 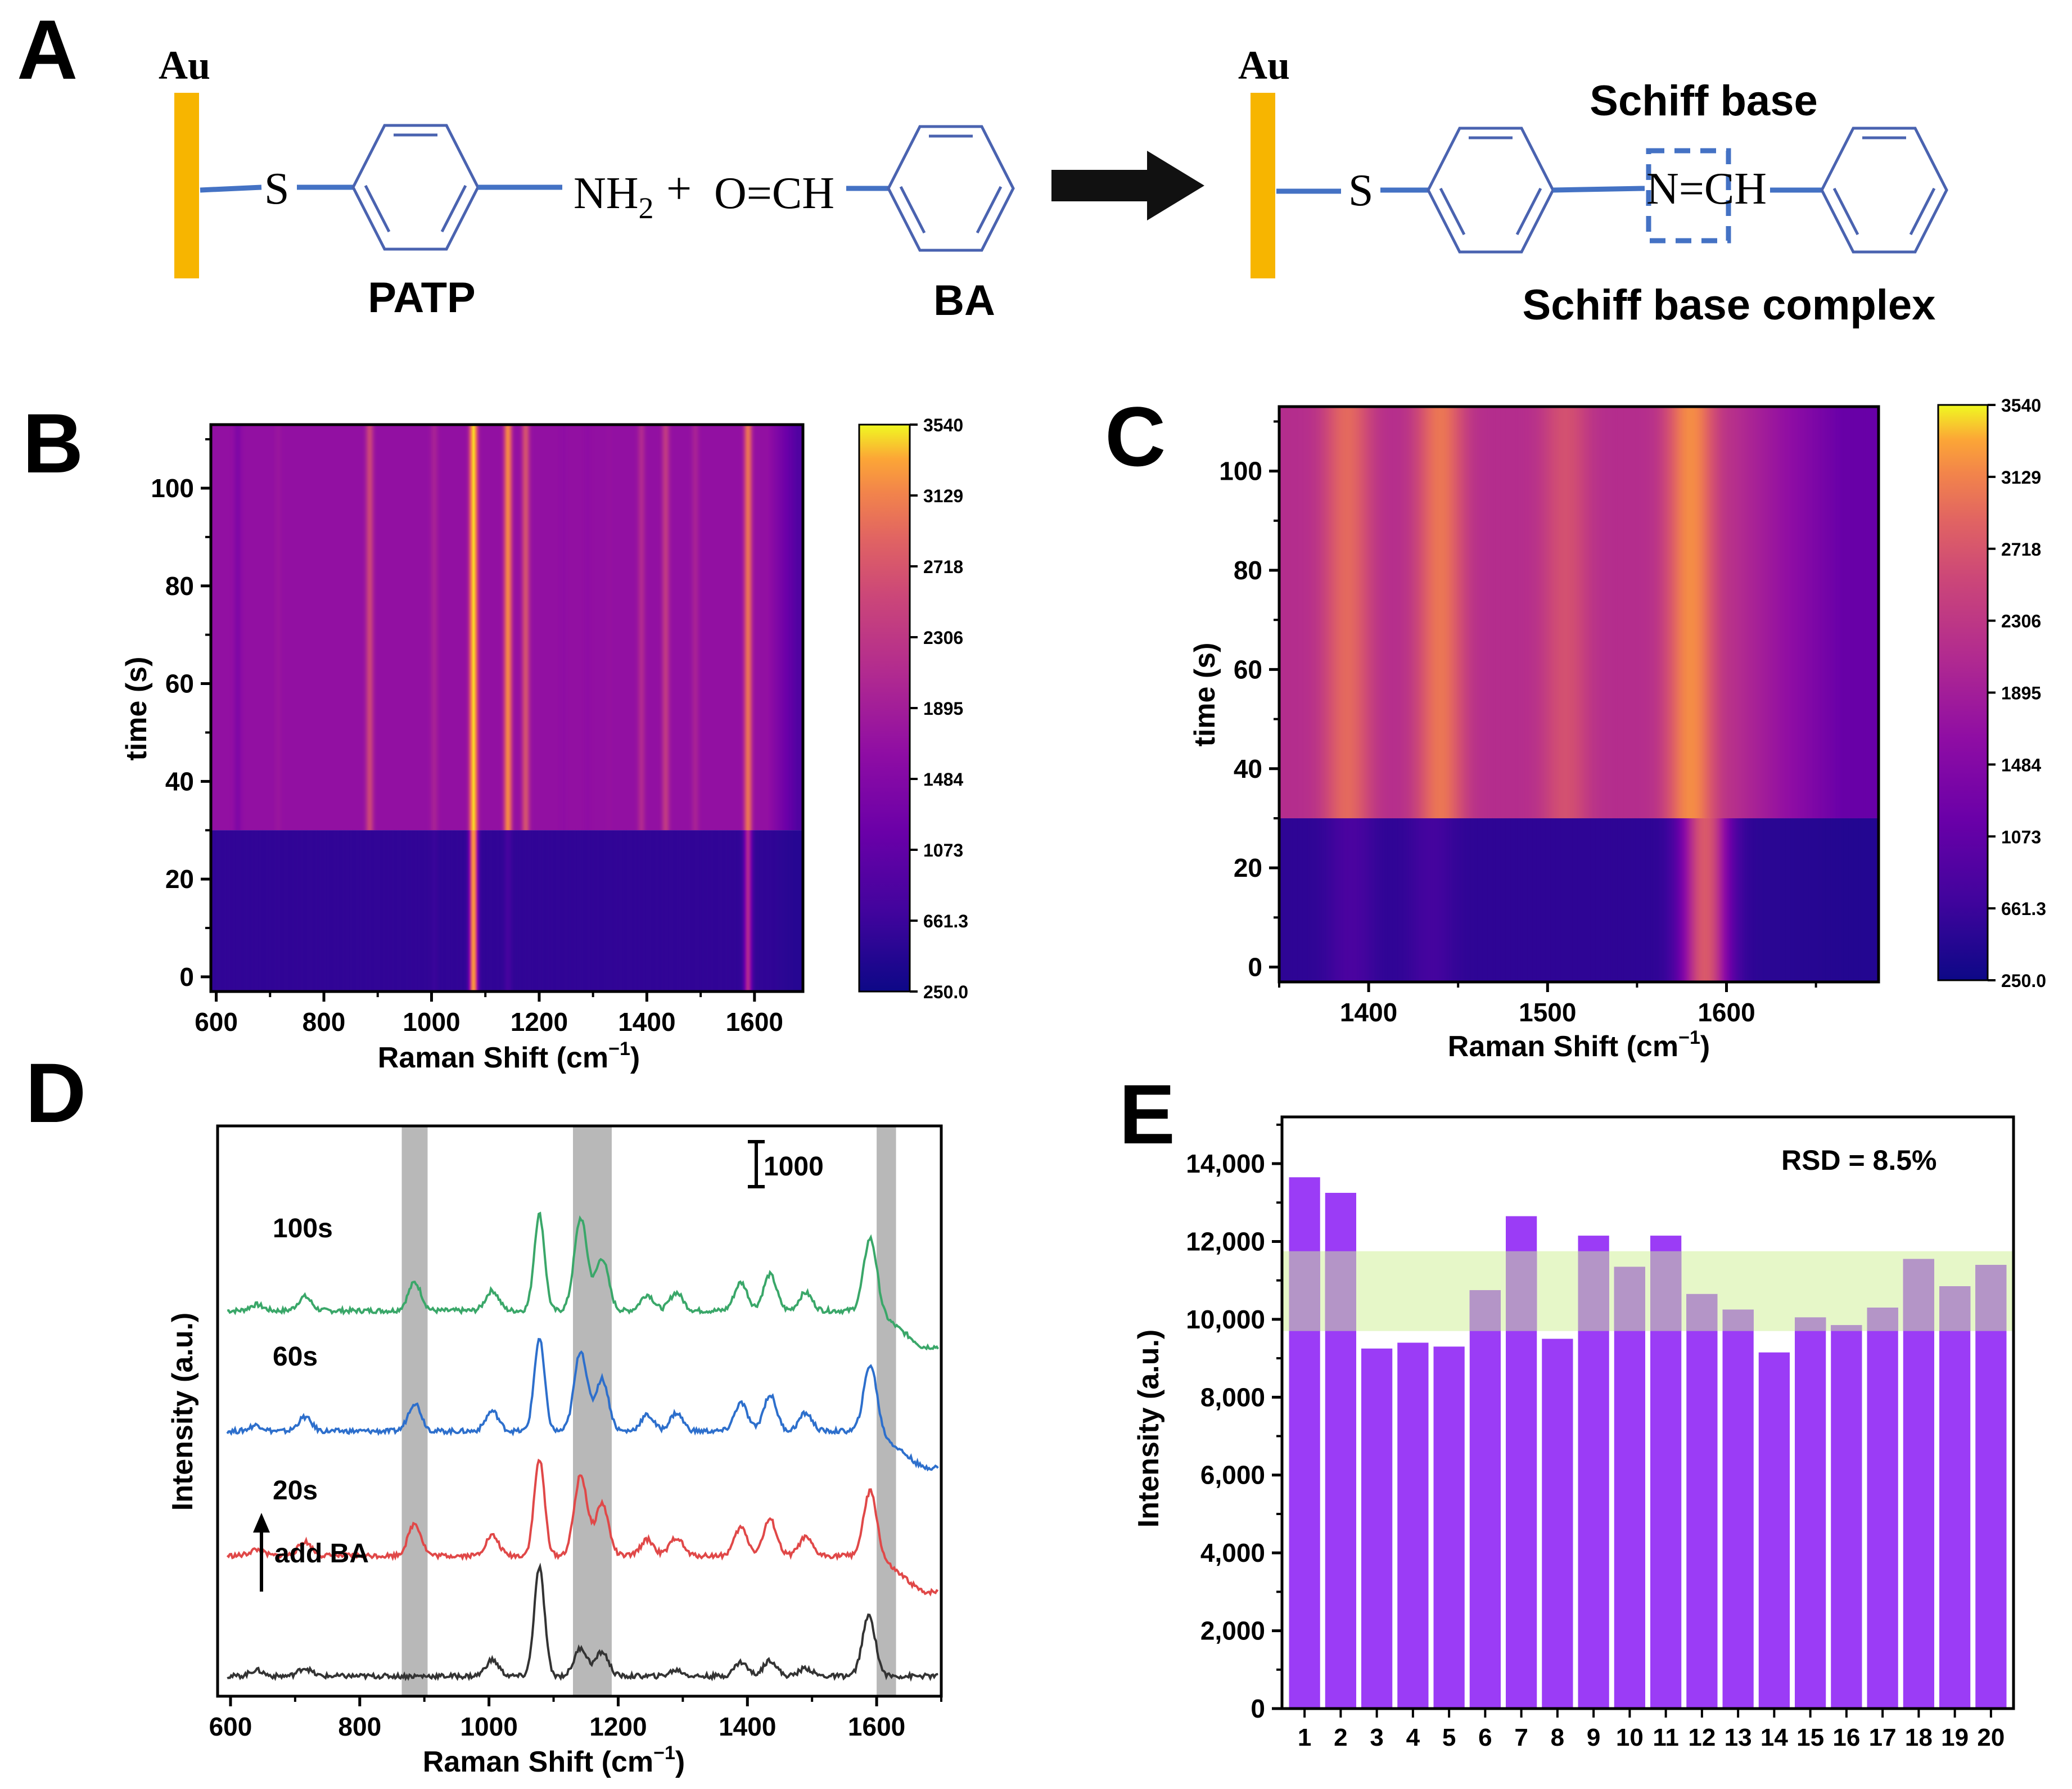 I want to click on amine-group: NH2, so click(x=614, y=197).